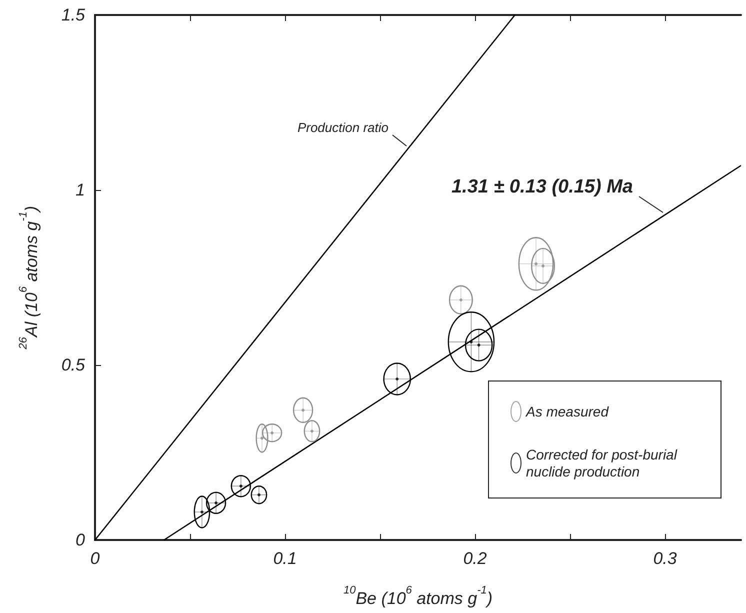 This screenshot has height=613, width=746. What do you see at coordinates (95, 558) in the screenshot?
I see `x-tick-label: 0` at bounding box center [95, 558].